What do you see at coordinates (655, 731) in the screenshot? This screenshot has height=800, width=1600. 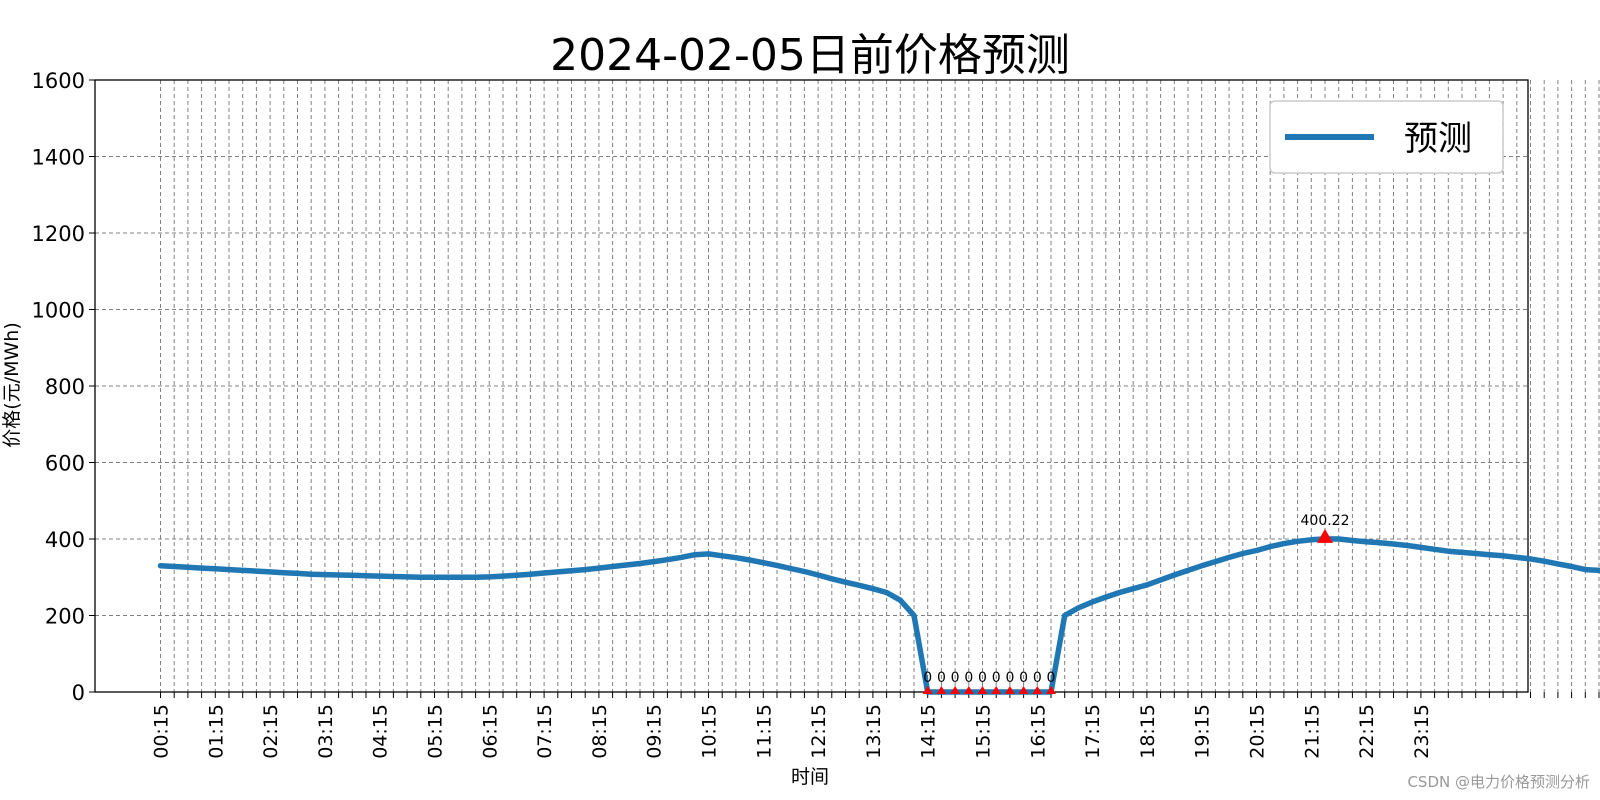 I see `x-tick-label: 09:15` at bounding box center [655, 731].